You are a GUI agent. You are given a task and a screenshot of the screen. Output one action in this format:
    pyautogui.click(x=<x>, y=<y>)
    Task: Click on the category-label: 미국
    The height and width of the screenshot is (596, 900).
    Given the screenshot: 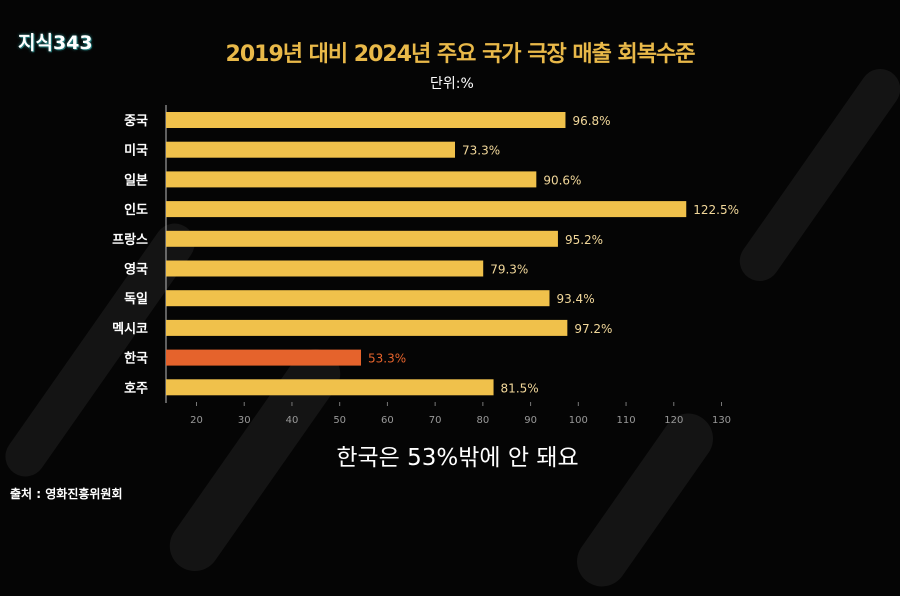 What is the action you would take?
    pyautogui.click(x=136, y=151)
    